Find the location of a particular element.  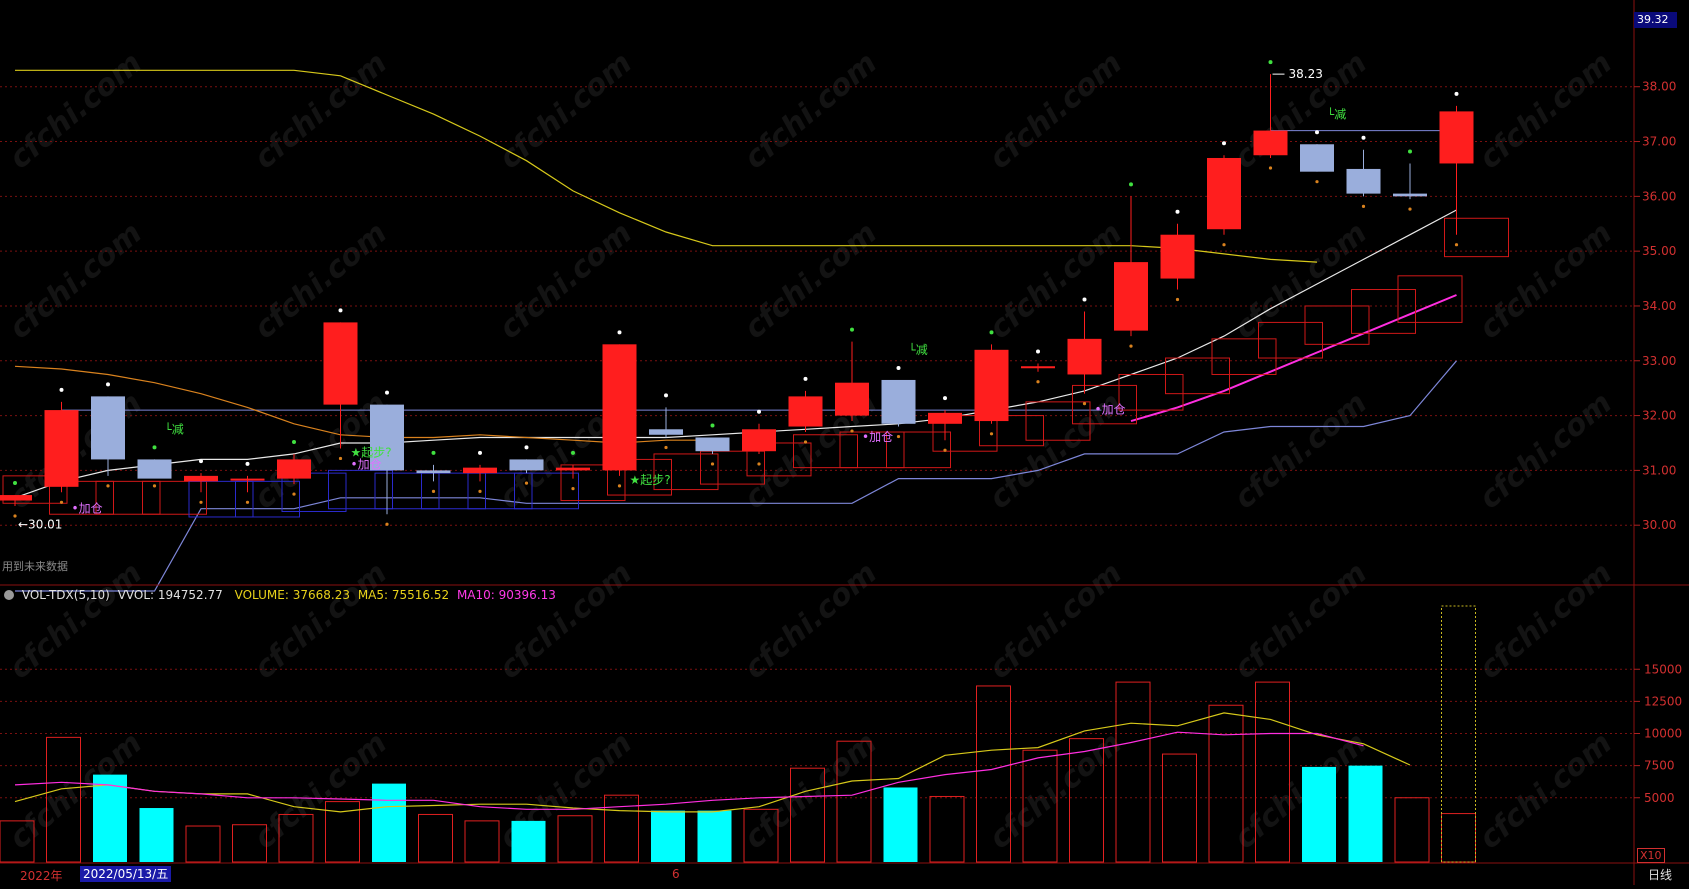

price-tick-label: 31.00 is located at coordinates (1659, 470).